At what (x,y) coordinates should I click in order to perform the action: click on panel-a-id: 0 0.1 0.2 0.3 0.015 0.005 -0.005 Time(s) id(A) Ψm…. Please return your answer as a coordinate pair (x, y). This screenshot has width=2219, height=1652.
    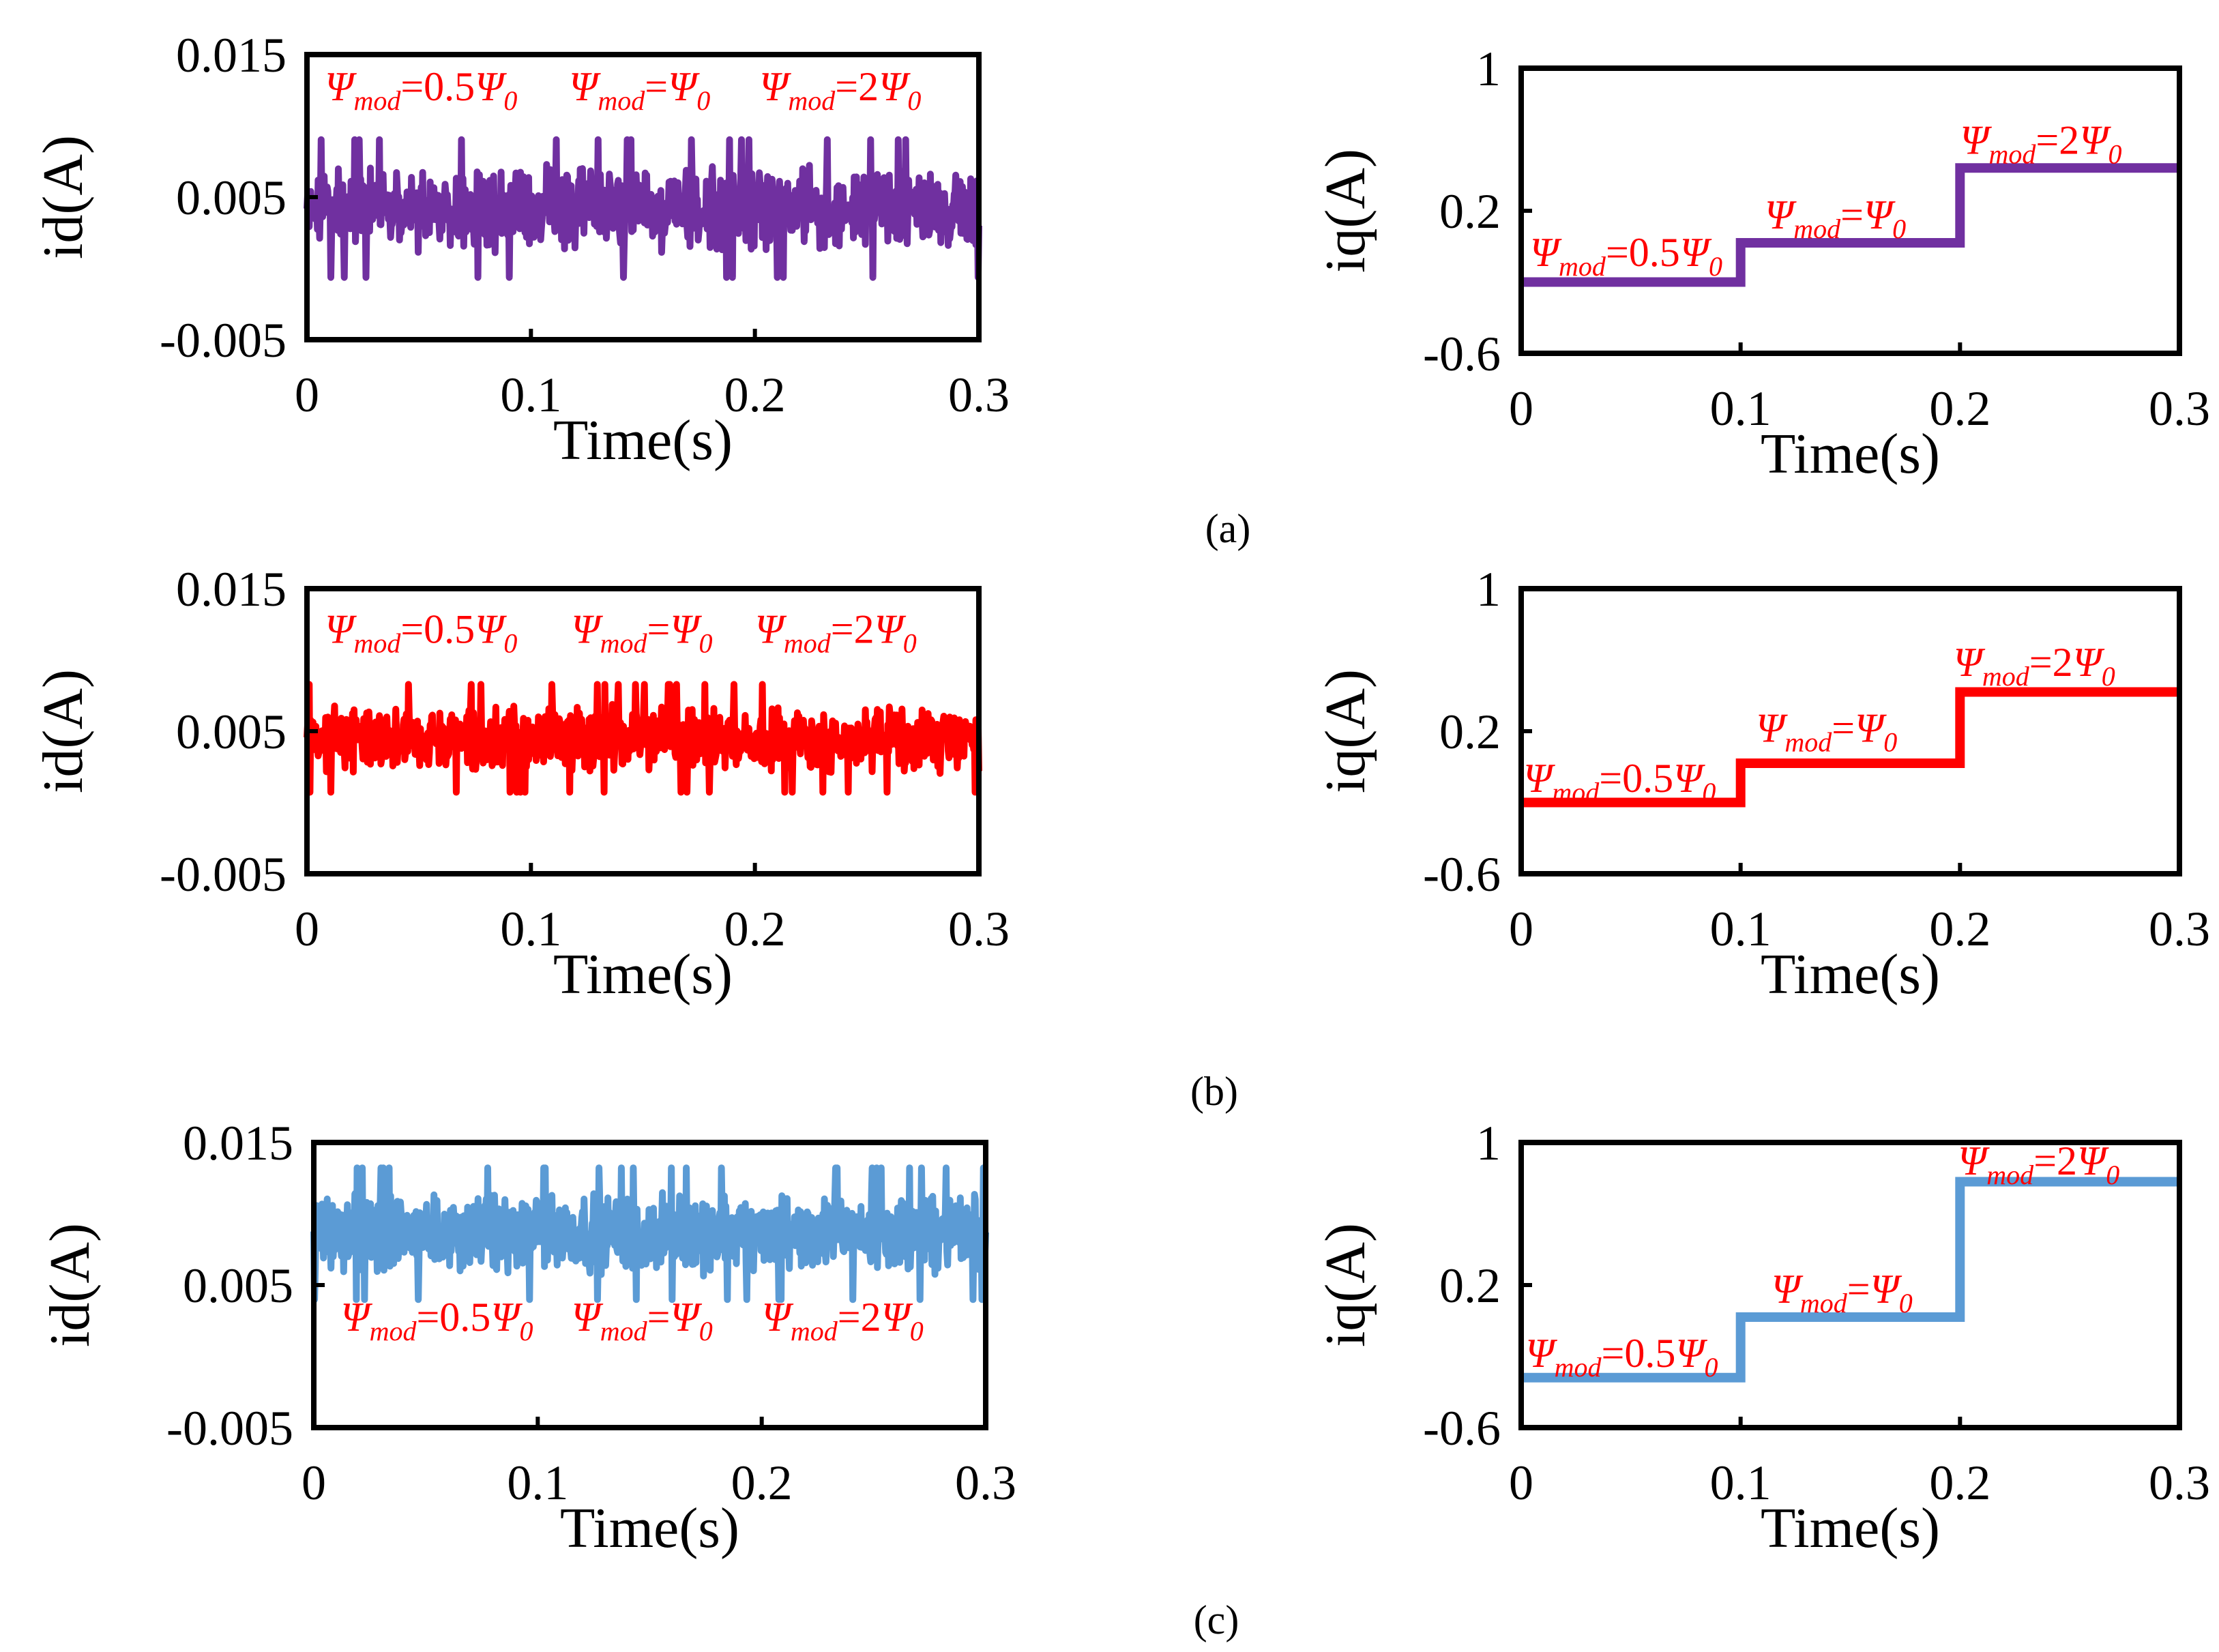
    Looking at the image, I should click on (520, 250).